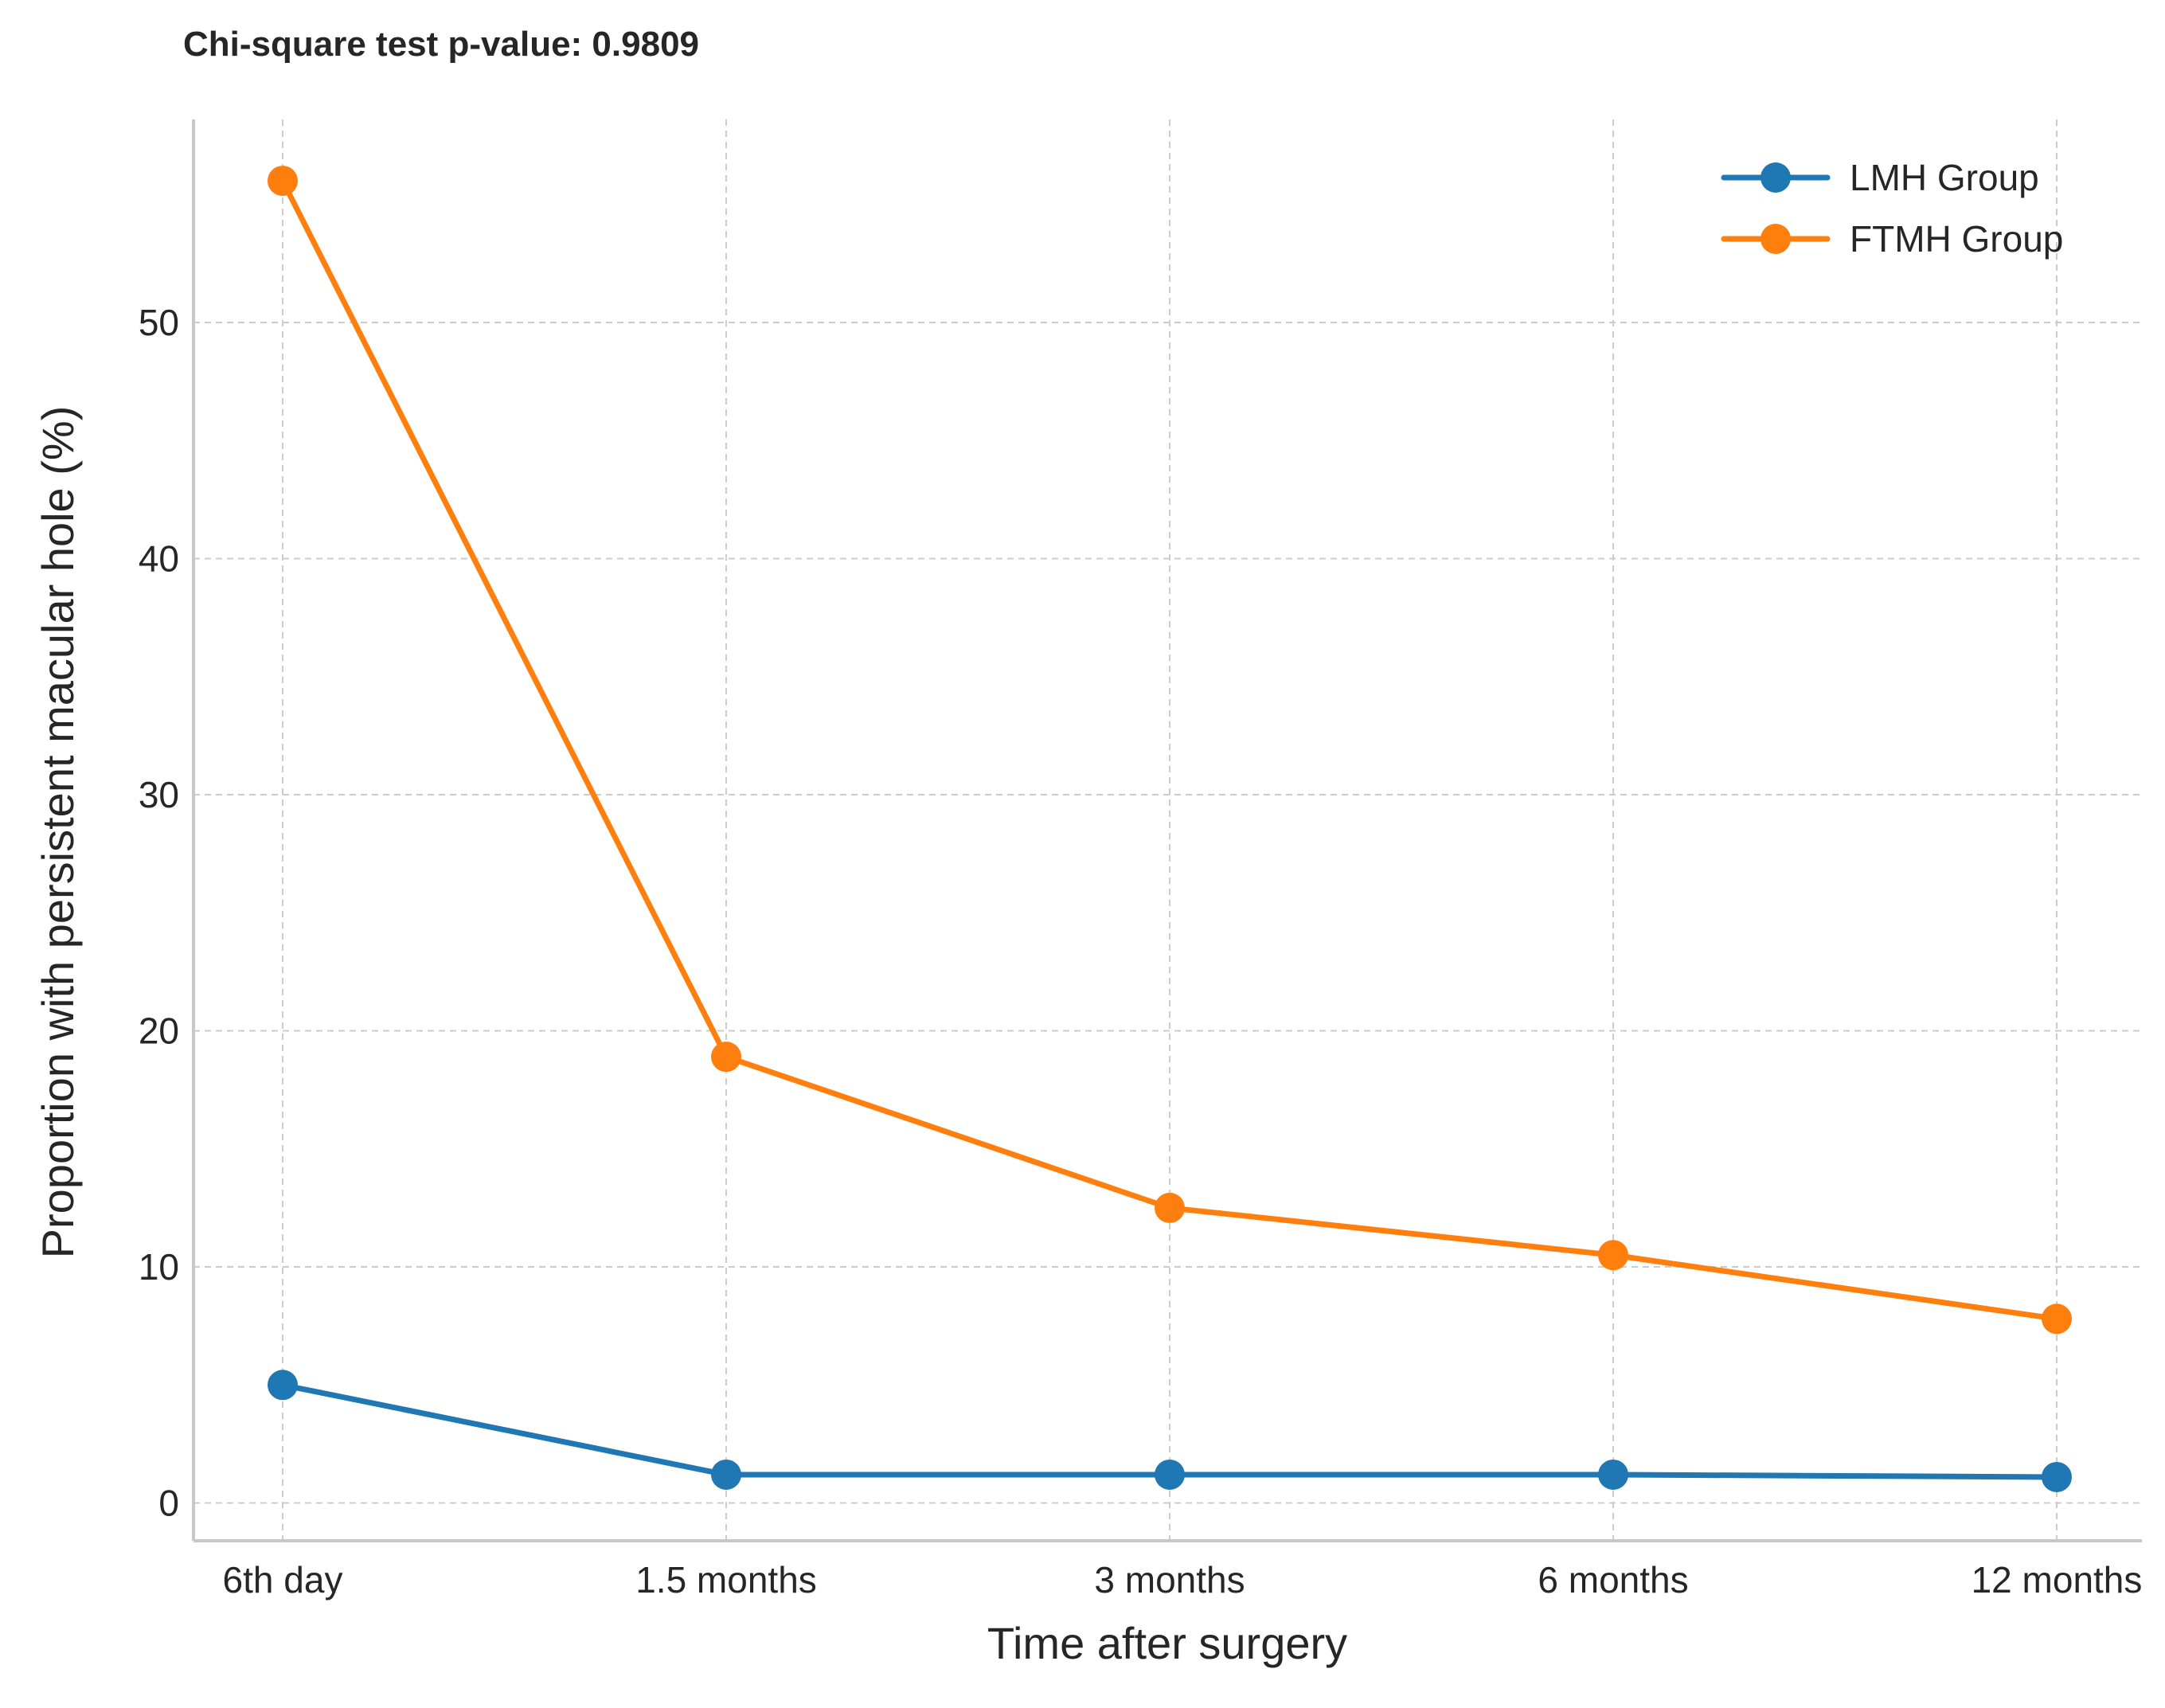 This screenshot has height=1708, width=2165. What do you see at coordinates (283, 1580) in the screenshot?
I see `x-tick-label-0: 6th day` at bounding box center [283, 1580].